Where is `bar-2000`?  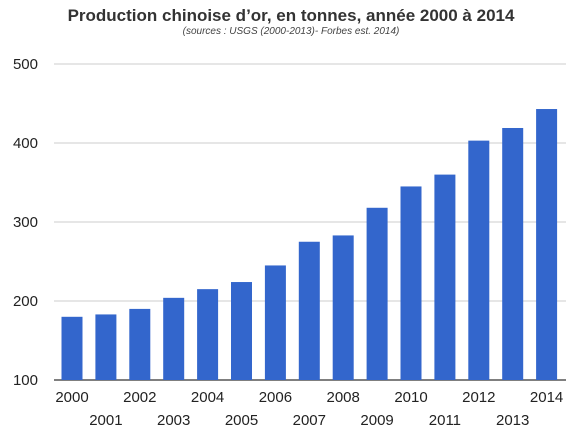 bar-2000 is located at coordinates (72, 348).